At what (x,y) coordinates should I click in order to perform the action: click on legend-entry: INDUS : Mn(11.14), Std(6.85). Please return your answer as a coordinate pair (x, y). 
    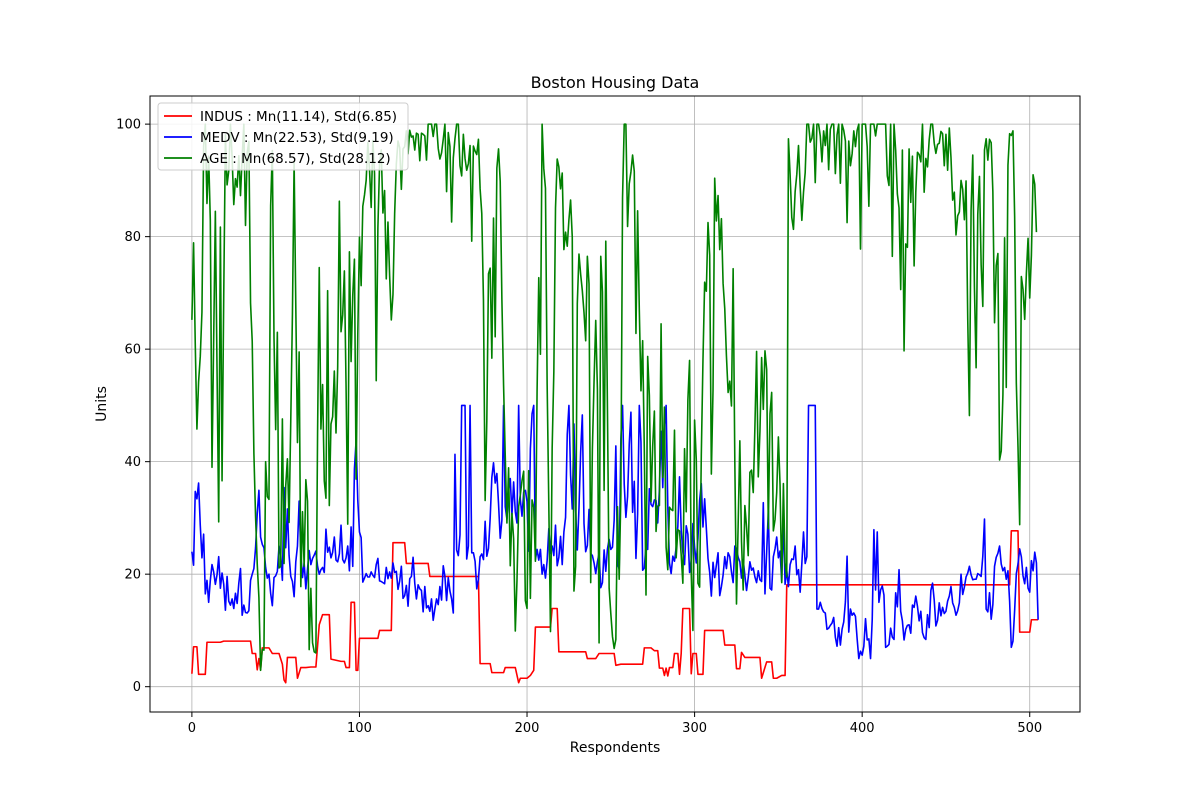
    Looking at the image, I should click on (298, 117).